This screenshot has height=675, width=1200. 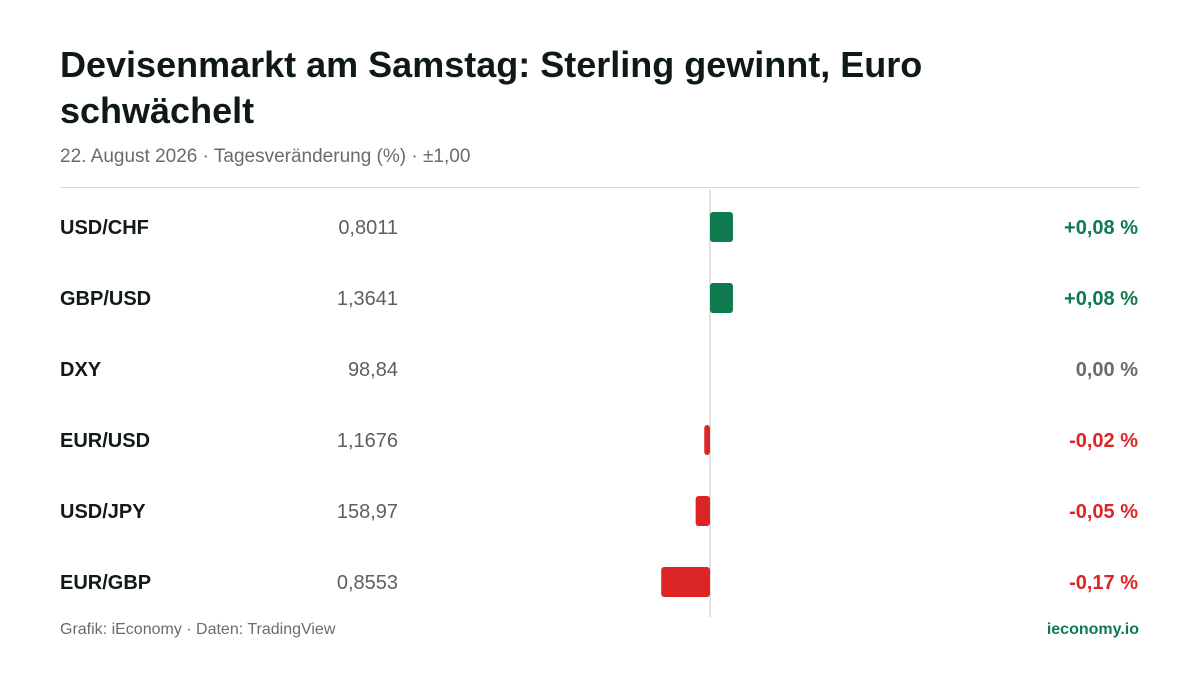 I want to click on price-value: 1,3641, so click(x=367, y=299).